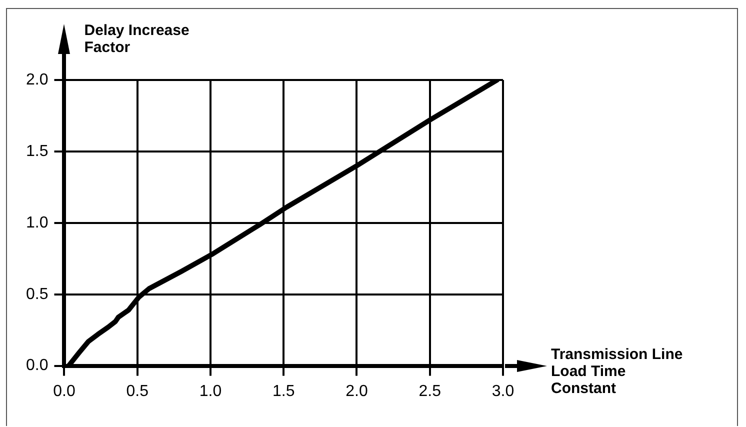  Describe the element at coordinates (37, 365) in the screenshot. I see `y-tick-label: 0.0` at that location.